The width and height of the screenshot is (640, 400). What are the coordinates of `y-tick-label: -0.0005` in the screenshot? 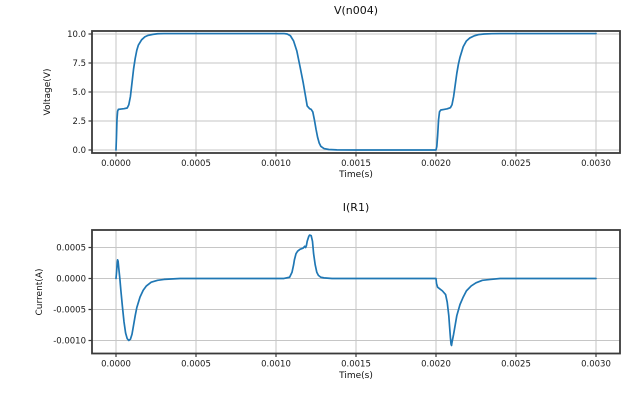 It's located at (69, 311).